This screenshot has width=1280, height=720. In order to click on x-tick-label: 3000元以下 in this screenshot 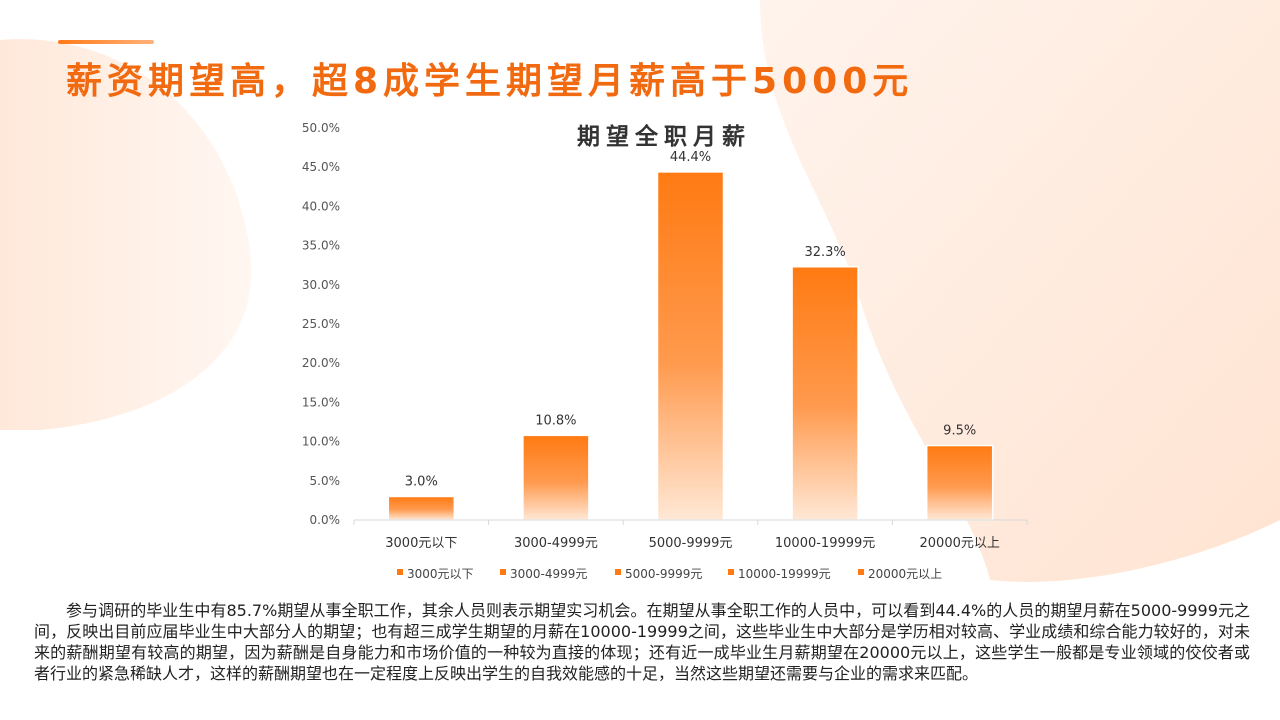, I will do `click(421, 543)`.